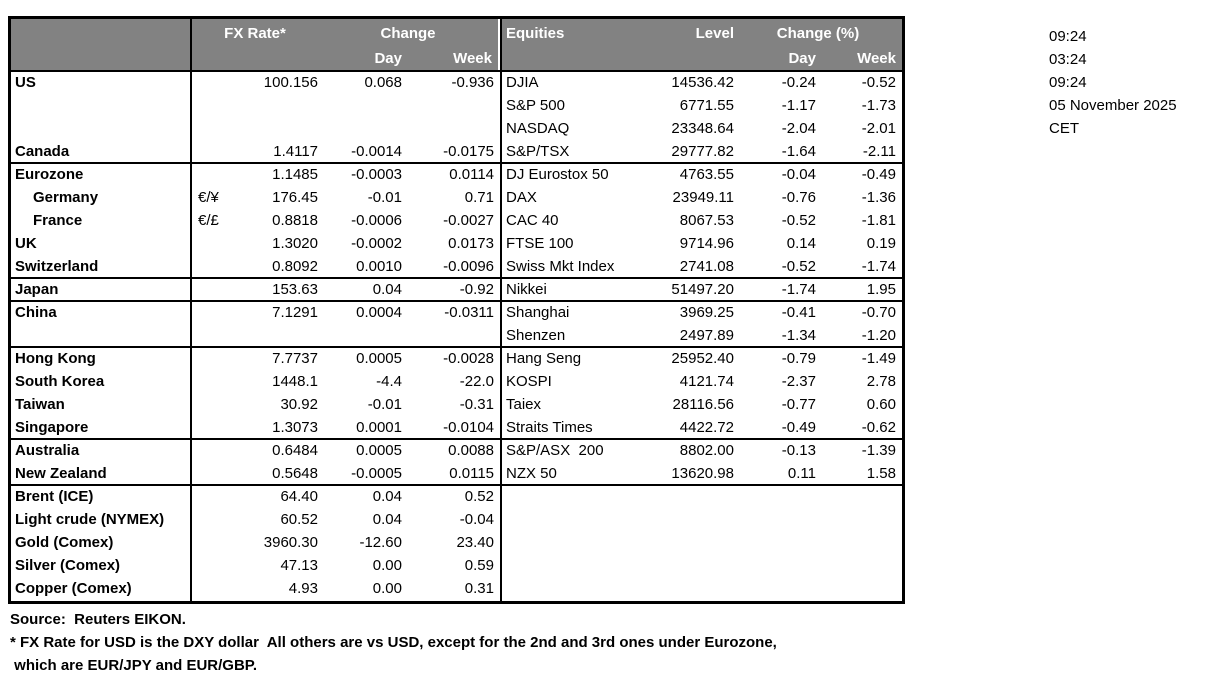 The image size is (1209, 677). I want to click on fx-change-week-value: 0.31, so click(479, 588).